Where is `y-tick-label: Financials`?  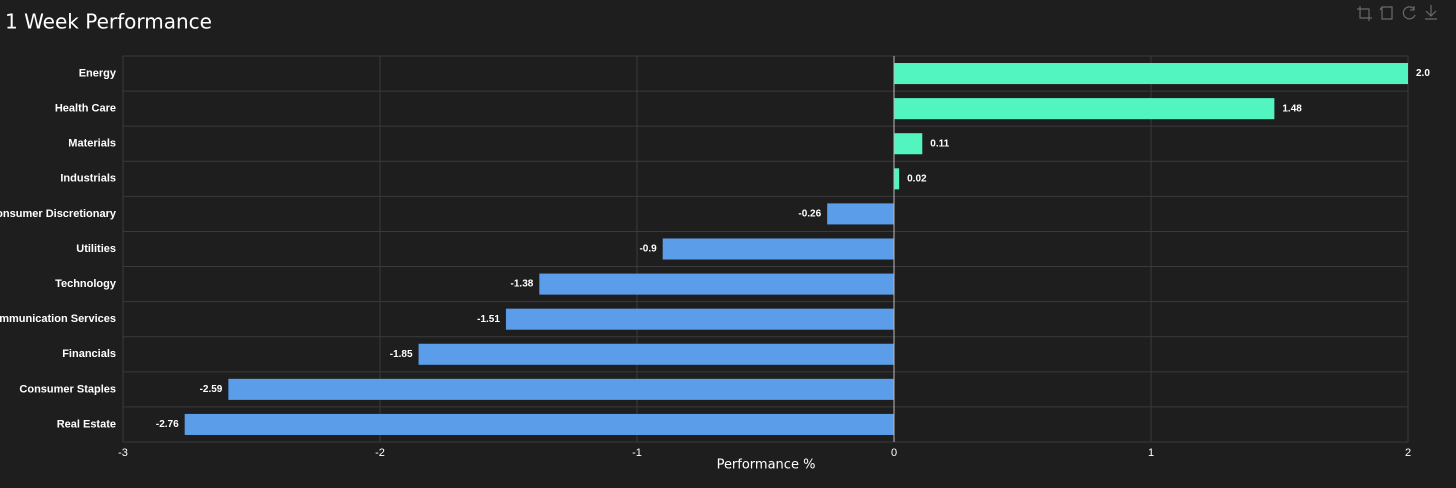
y-tick-label: Financials is located at coordinates (89, 354).